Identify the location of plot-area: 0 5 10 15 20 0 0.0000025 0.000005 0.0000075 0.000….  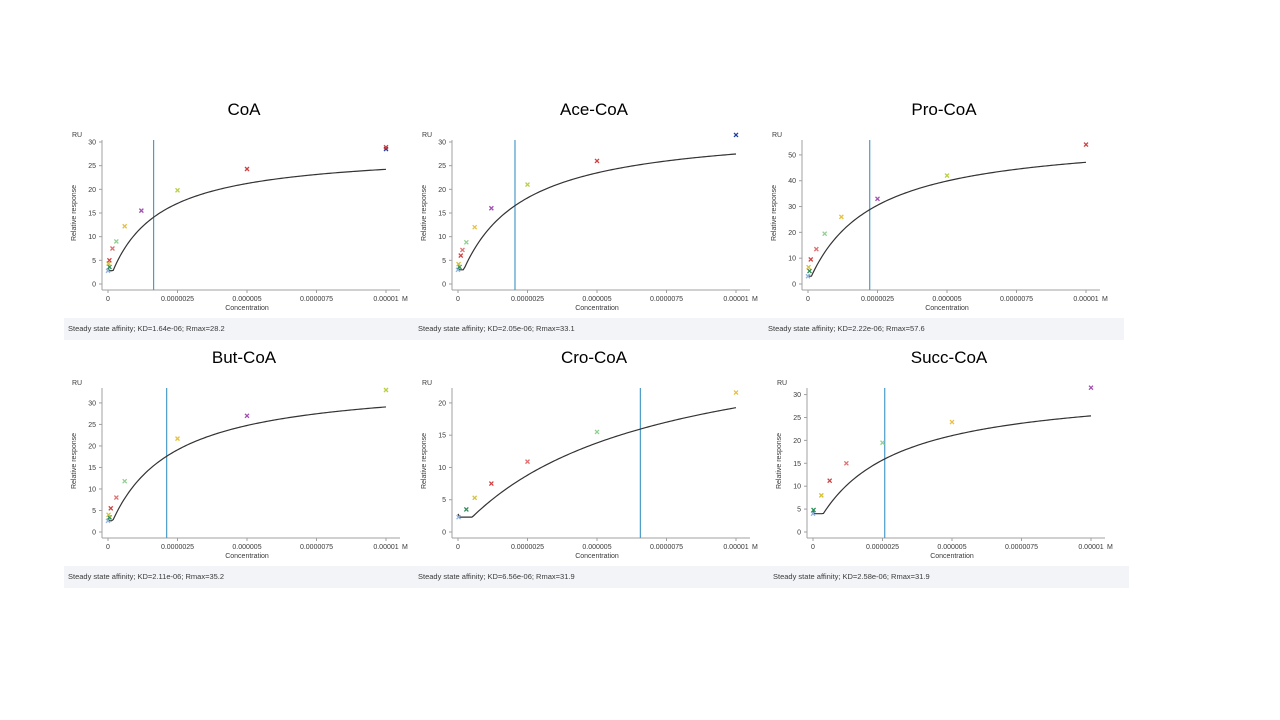
(589, 470).